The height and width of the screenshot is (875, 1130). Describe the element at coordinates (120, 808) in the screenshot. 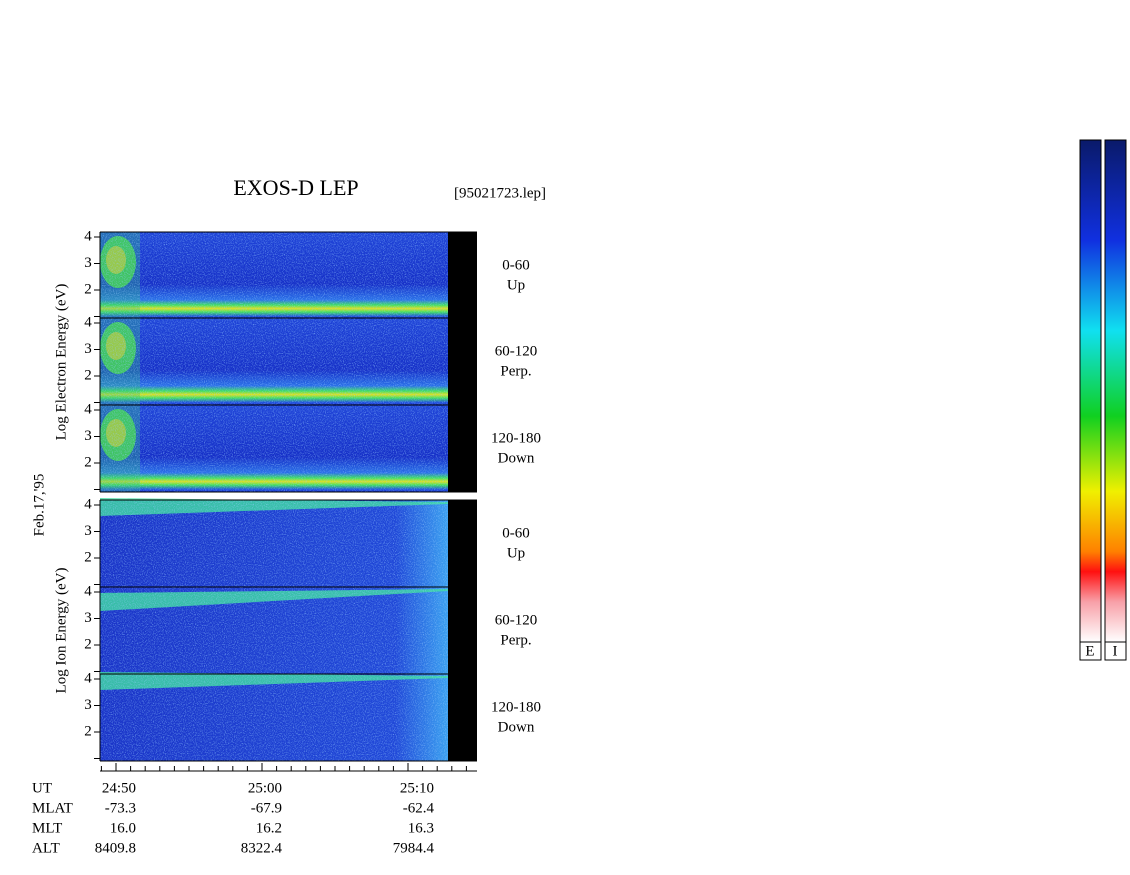

I see `ephemeris-value: -73.3` at that location.